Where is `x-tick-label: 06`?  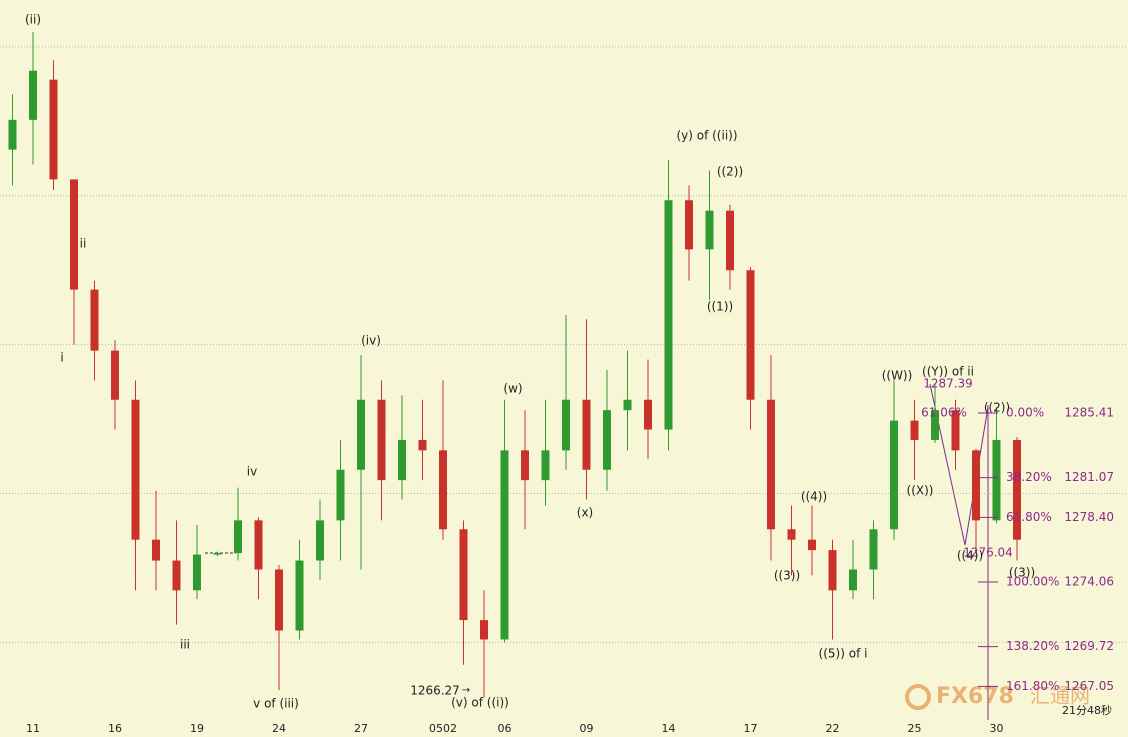 x-tick-label: 06 is located at coordinates (505, 728).